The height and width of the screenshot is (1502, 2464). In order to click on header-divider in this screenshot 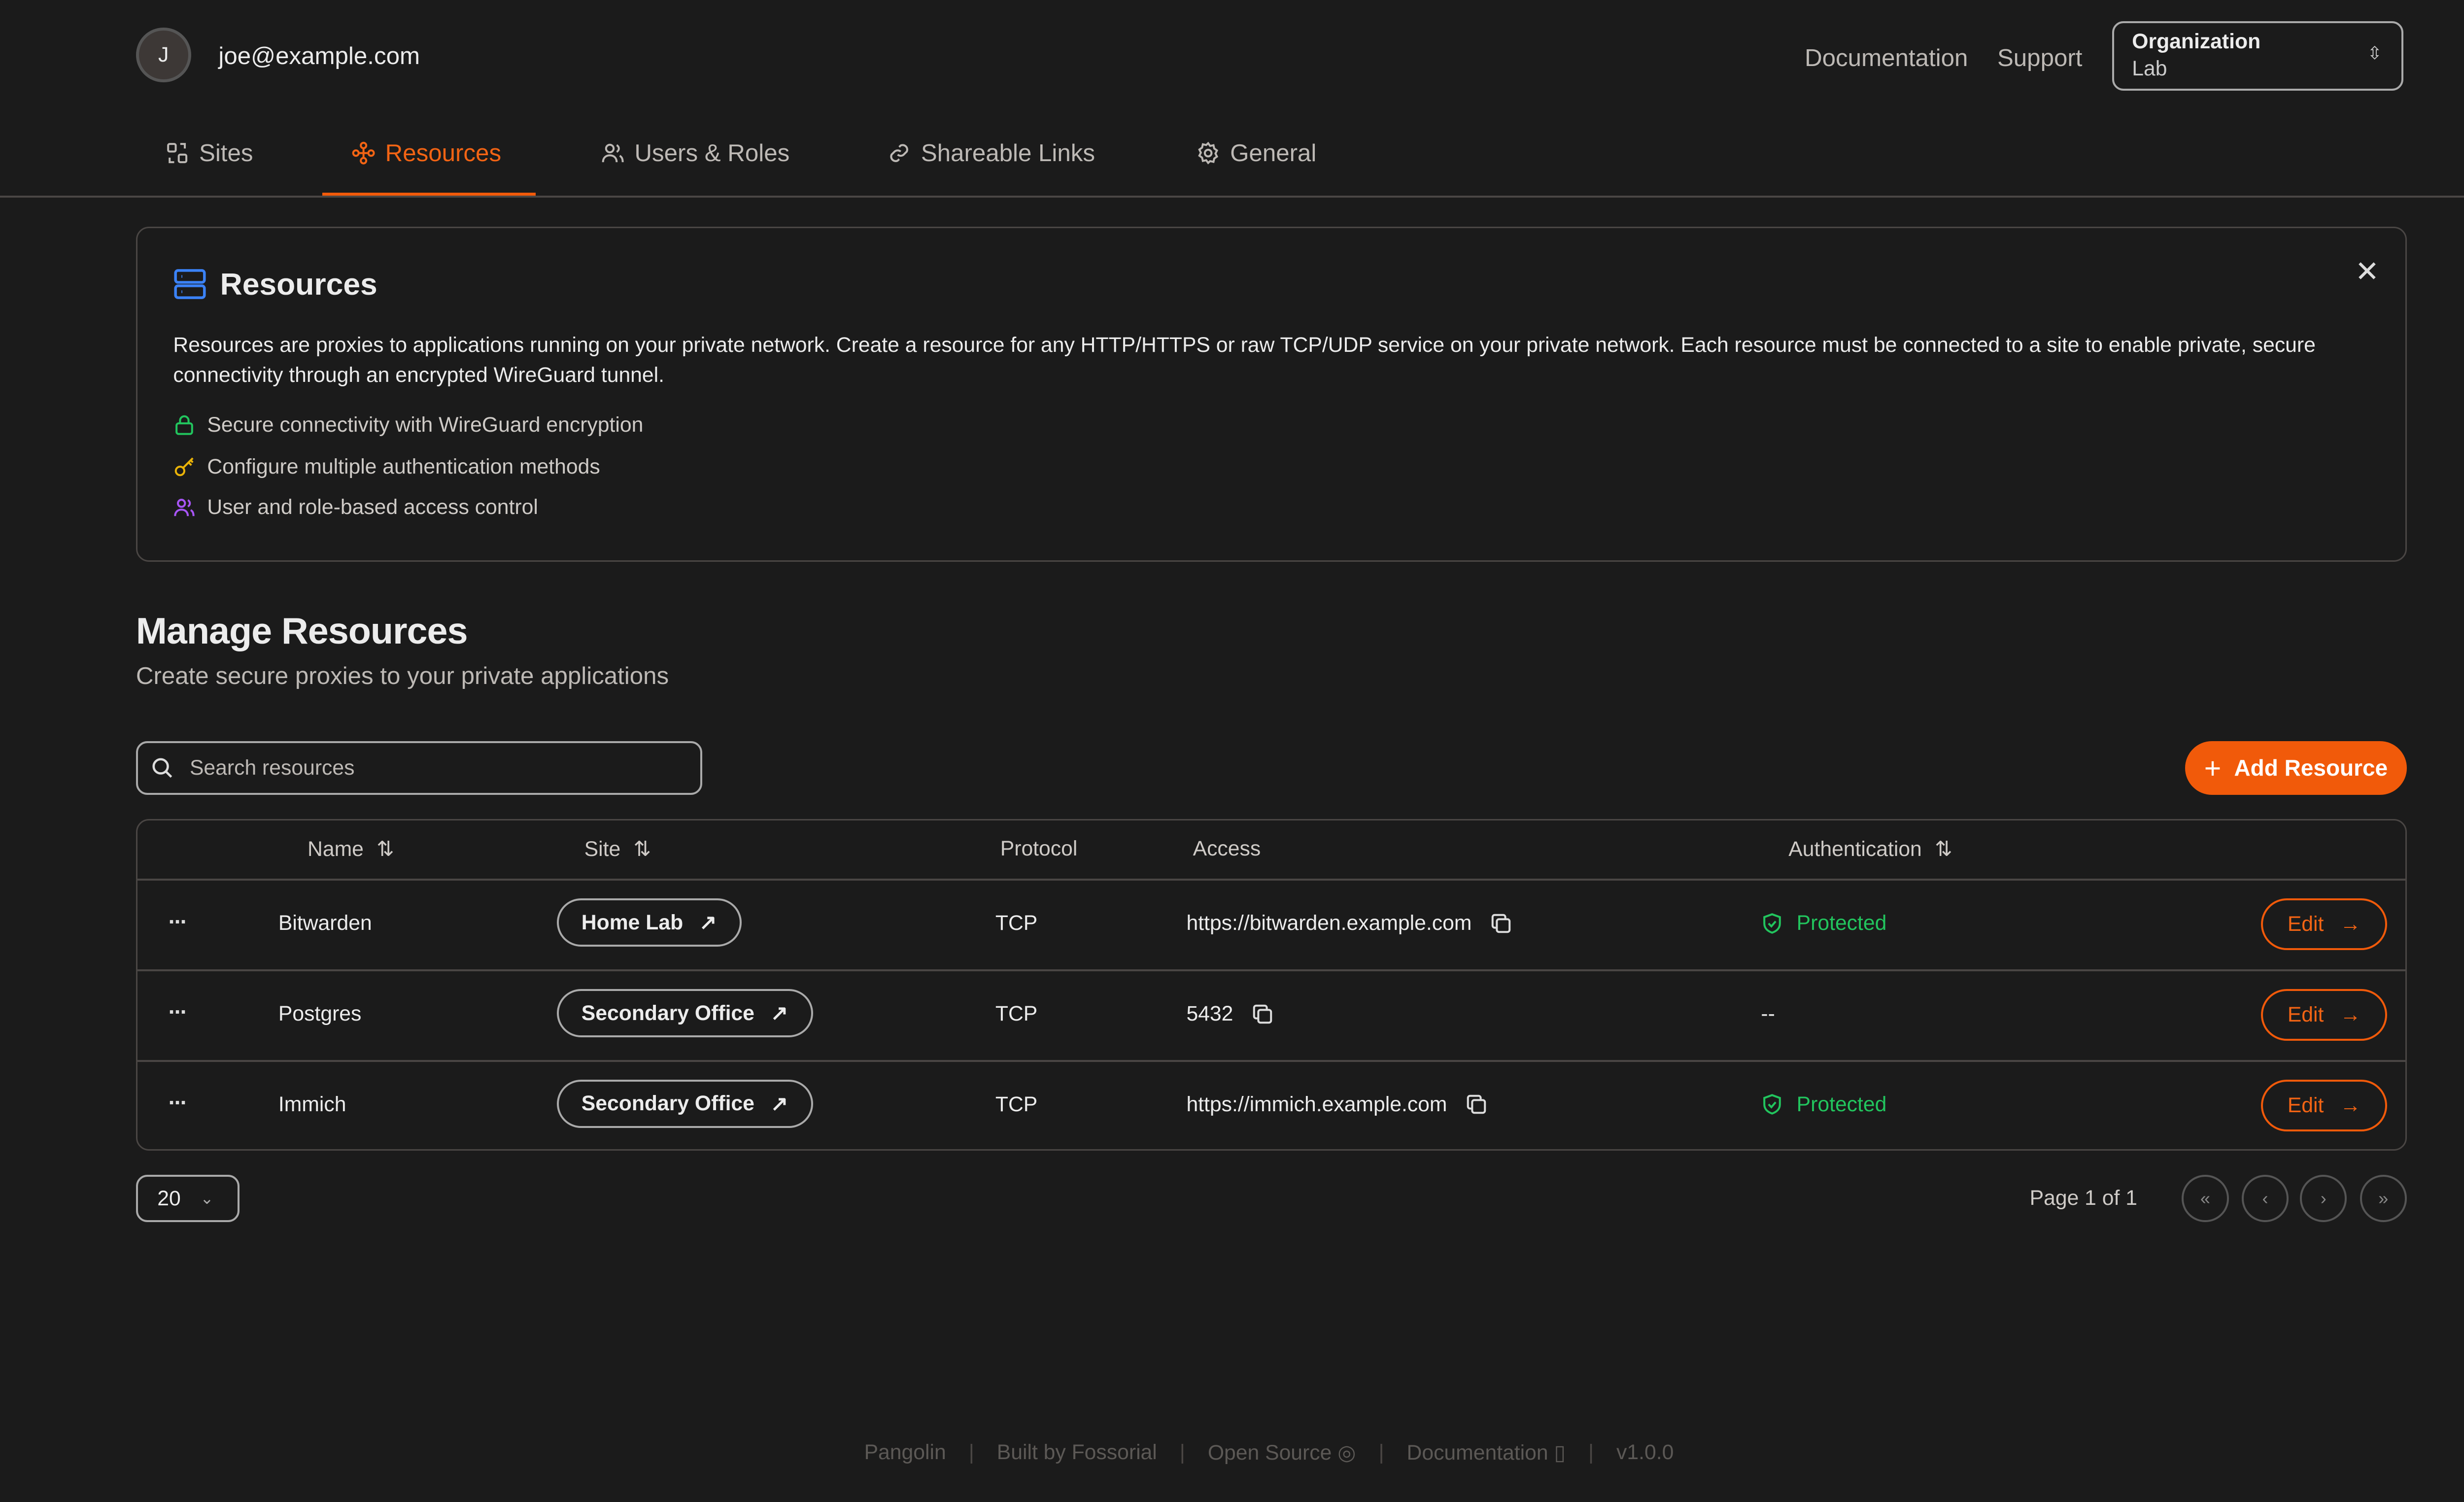, I will do `click(1271, 880)`.